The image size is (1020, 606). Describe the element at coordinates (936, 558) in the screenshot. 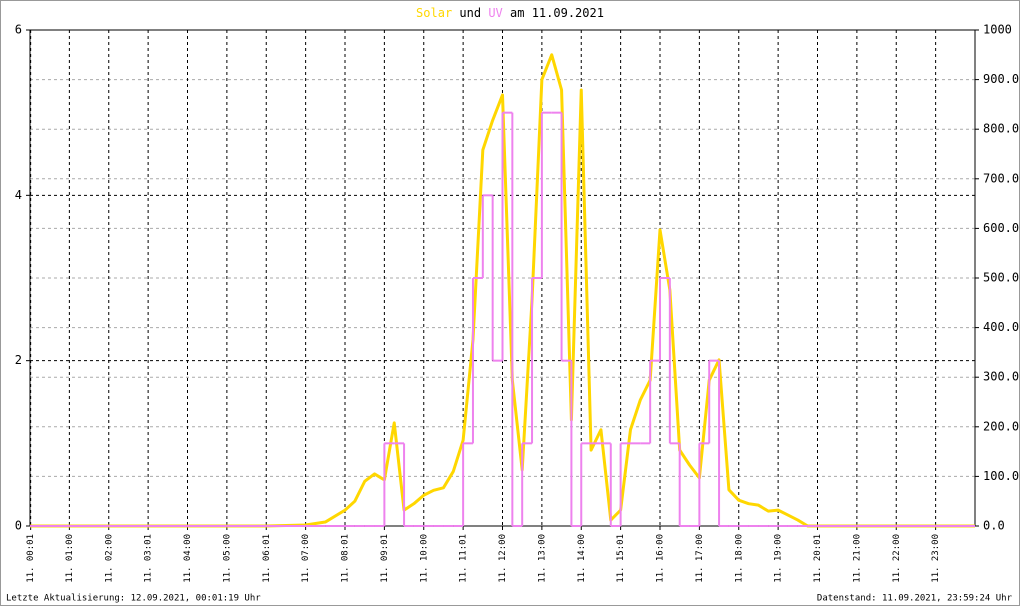

I see `x-tick-label: 11. 23:00` at that location.